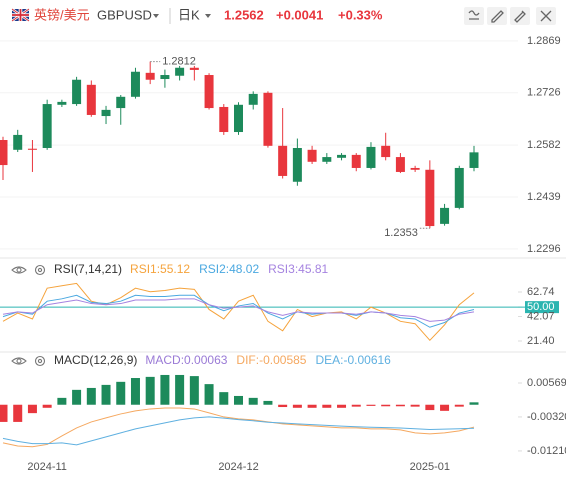 Image resolution: width=566 pixels, height=480 pixels. Describe the element at coordinates (541, 316) in the screenshot. I see `y-tick-label: 42.07` at that location.